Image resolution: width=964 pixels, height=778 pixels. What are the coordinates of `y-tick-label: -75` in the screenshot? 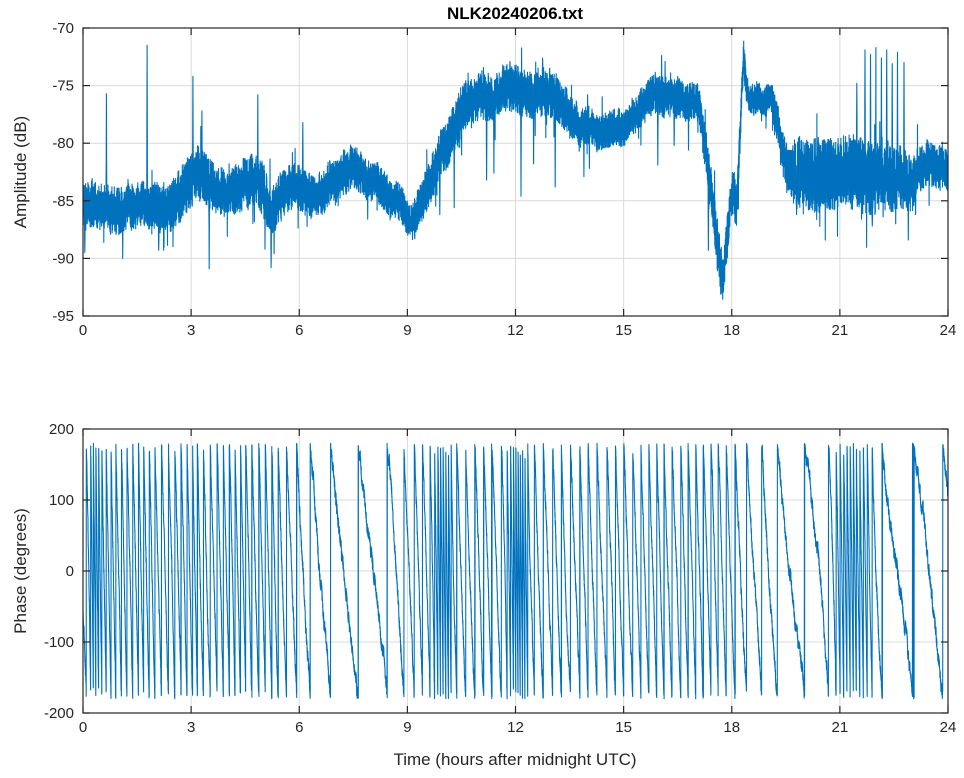 It's located at (63, 86).